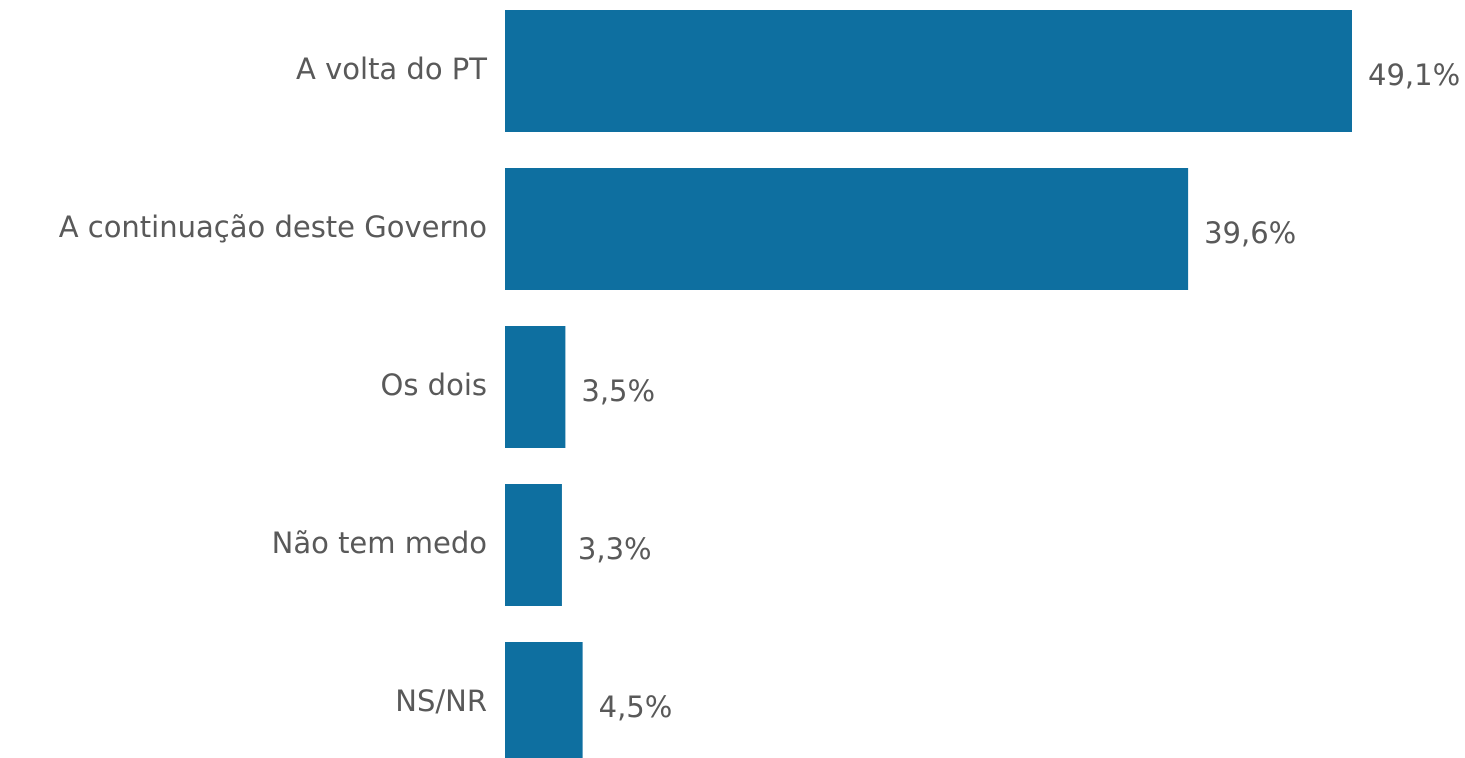  What do you see at coordinates (391, 69) in the screenshot?
I see `category-label: A volta do PT` at bounding box center [391, 69].